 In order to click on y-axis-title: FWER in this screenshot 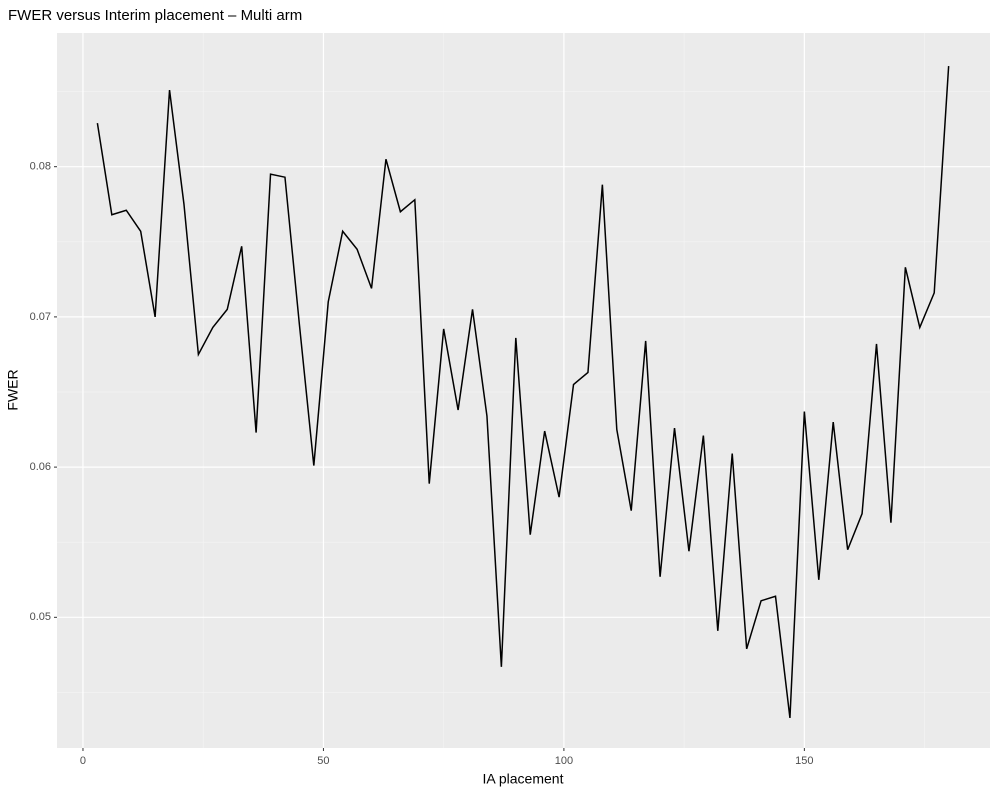, I will do `click(13, 389)`.